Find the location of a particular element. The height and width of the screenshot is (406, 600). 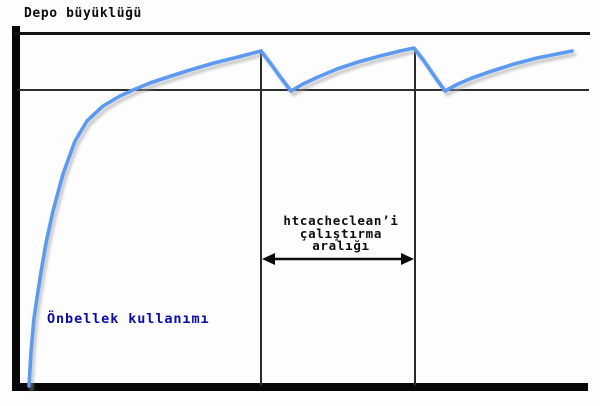

interval-arrow-right-head is located at coordinates (407, 259).